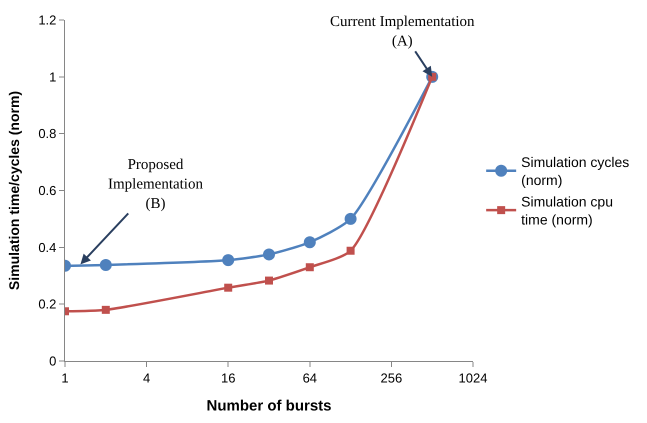 The width and height of the screenshot is (647, 423). I want to click on x-axis-title: Number of bursts, so click(269, 406).